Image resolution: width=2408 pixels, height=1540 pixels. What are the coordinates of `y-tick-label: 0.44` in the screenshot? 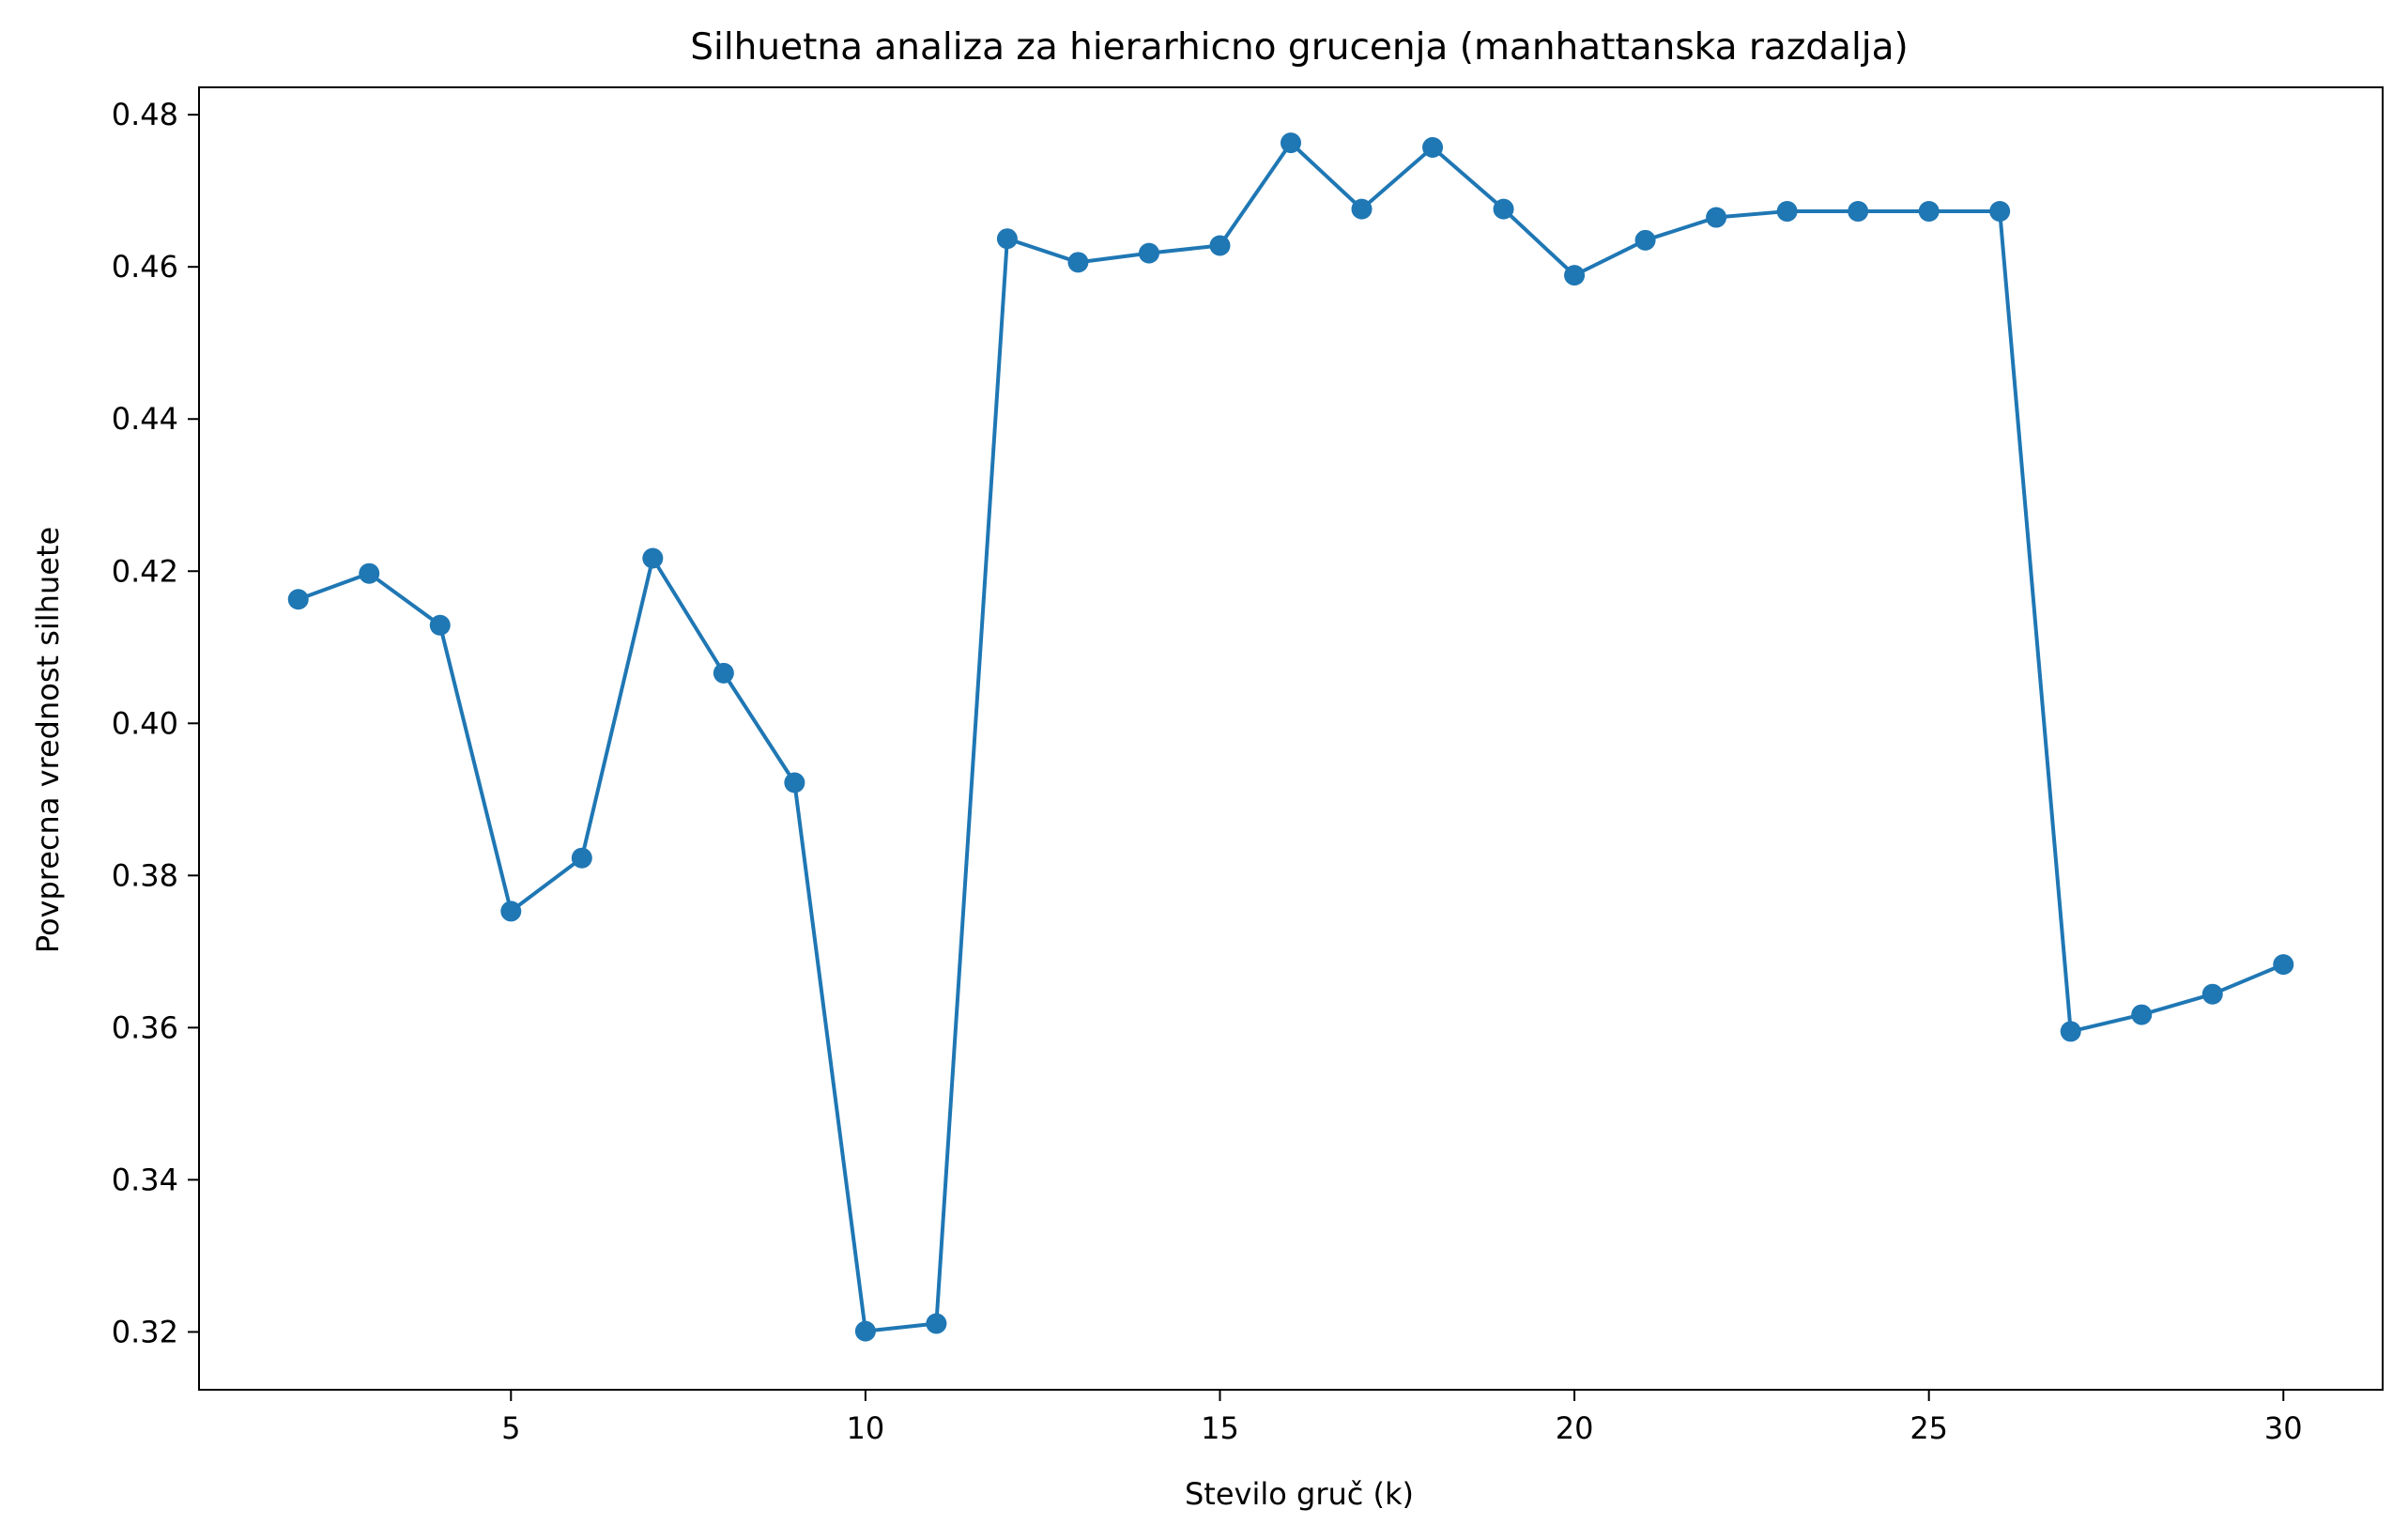 It's located at (145, 419).